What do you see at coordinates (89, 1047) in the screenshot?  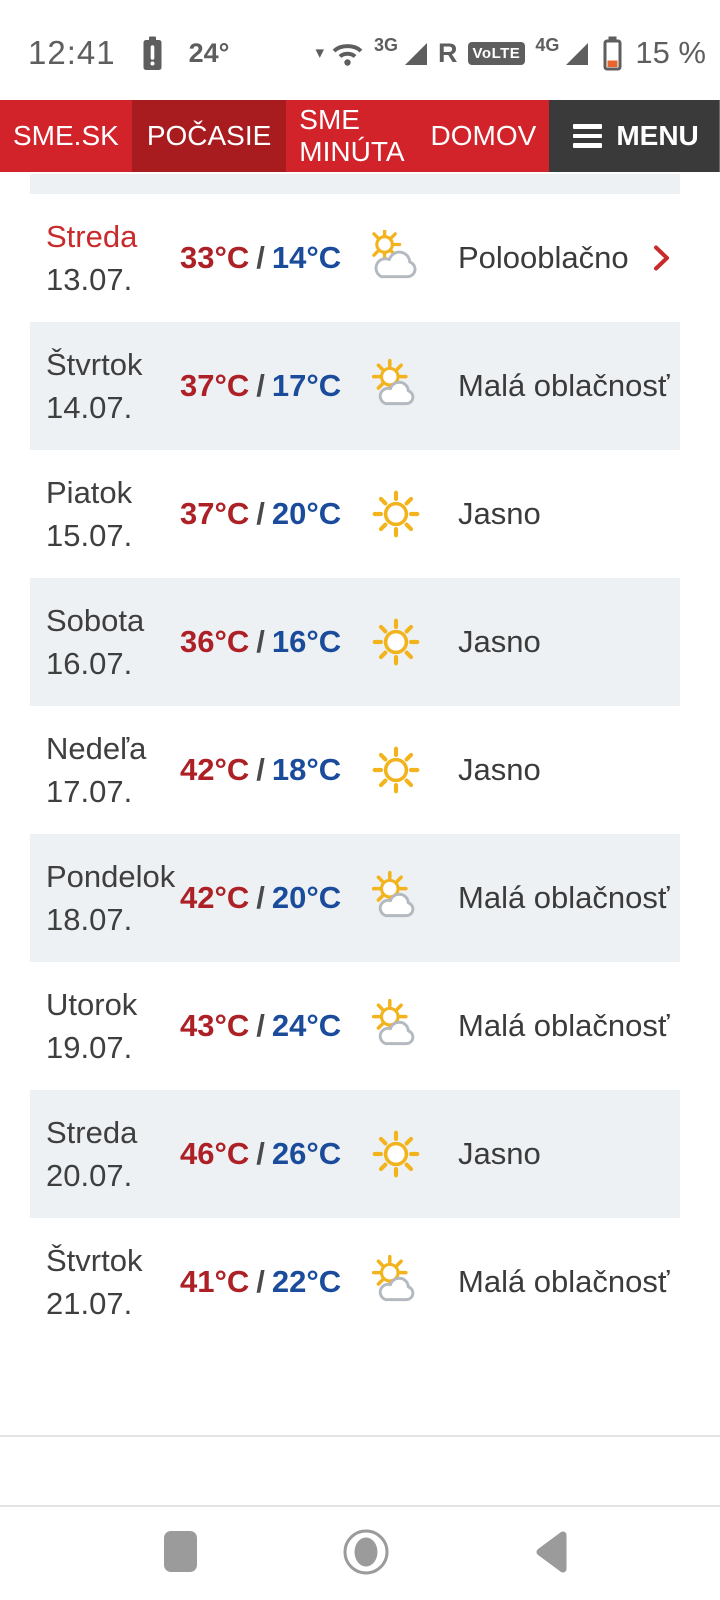 I see `day-date: 19.07.` at bounding box center [89, 1047].